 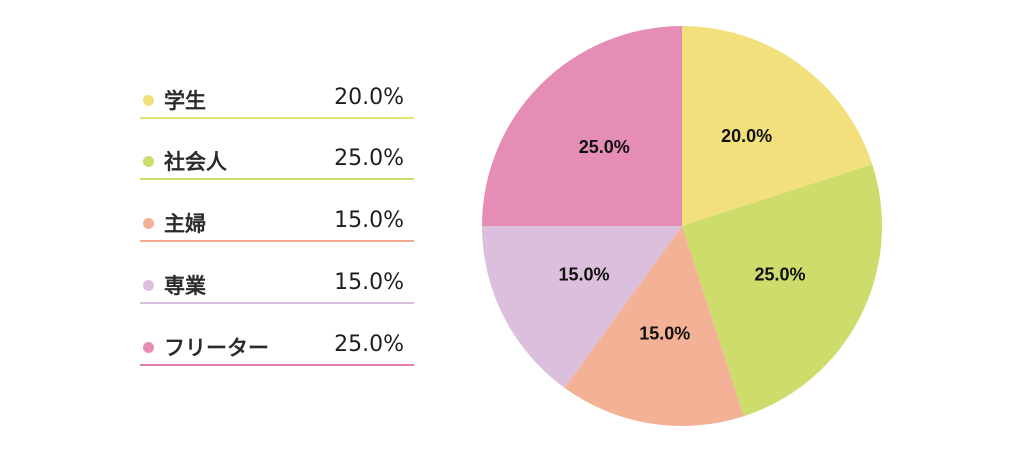 I want to click on pie-label-1: 20.0%, so click(x=746, y=136).